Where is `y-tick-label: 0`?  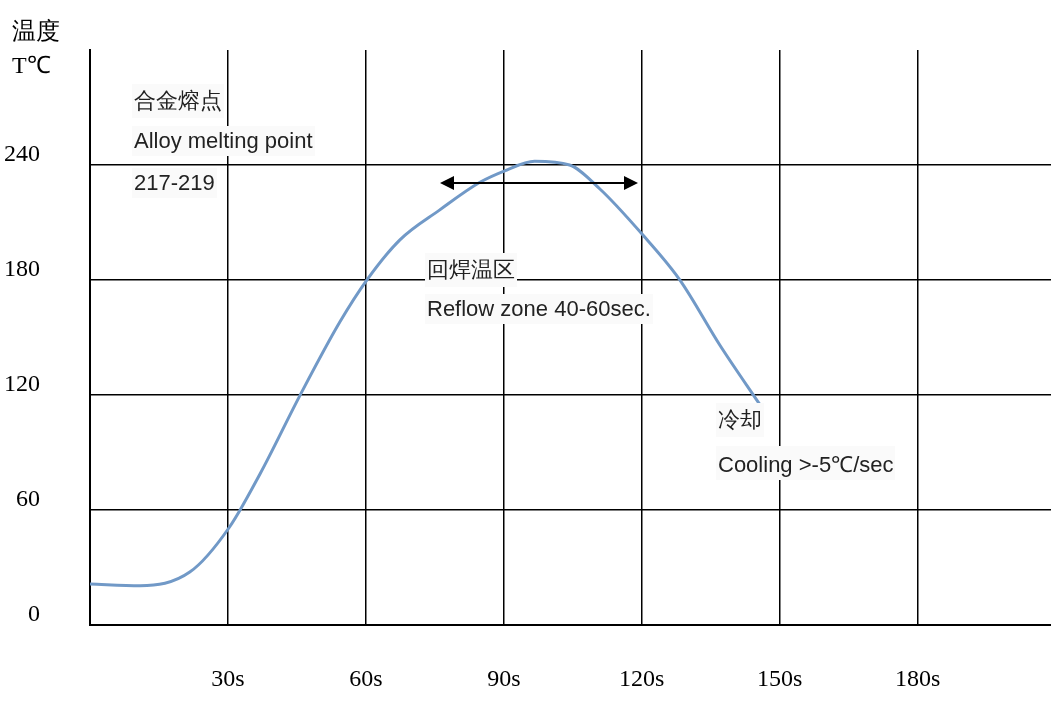
y-tick-label: 0 is located at coordinates (34, 613).